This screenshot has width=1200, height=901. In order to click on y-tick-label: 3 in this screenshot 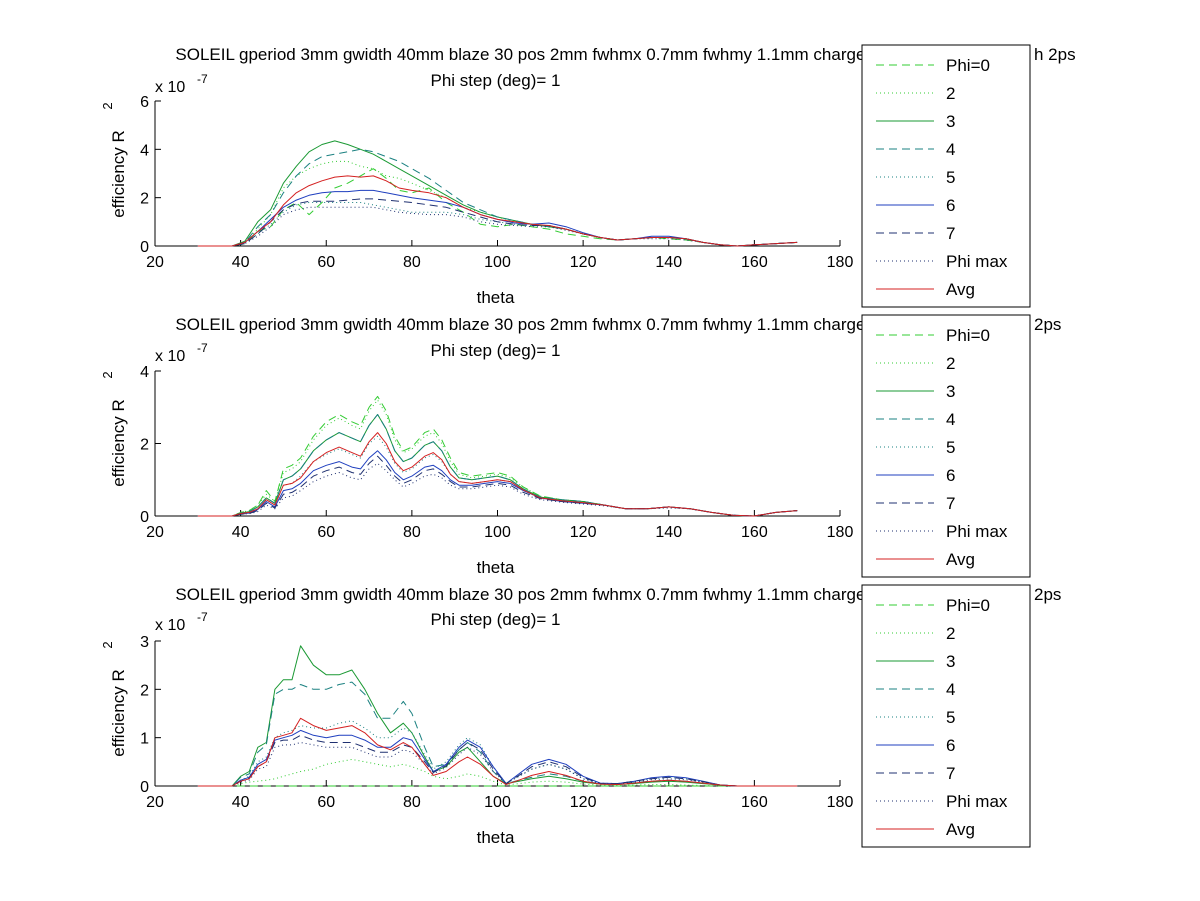, I will do `click(144, 642)`.